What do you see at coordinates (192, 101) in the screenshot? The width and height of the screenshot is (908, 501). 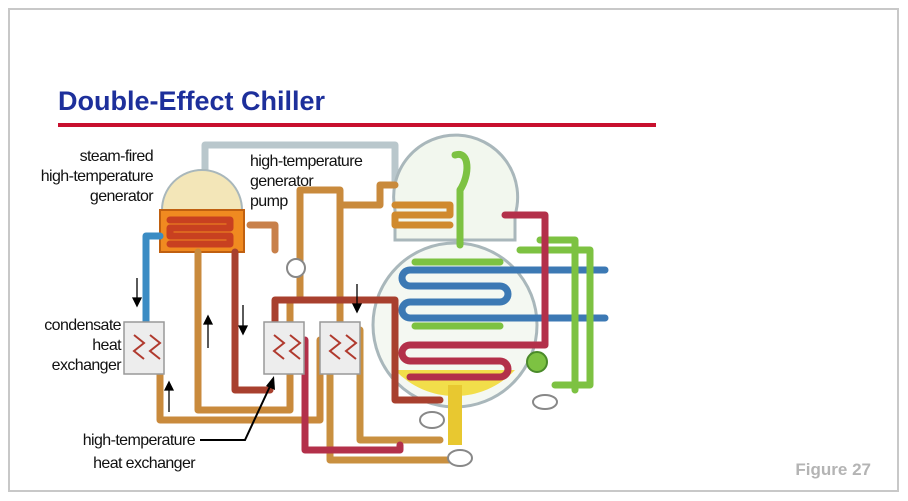 I see `slide-title: Double-Effect Chiller` at bounding box center [192, 101].